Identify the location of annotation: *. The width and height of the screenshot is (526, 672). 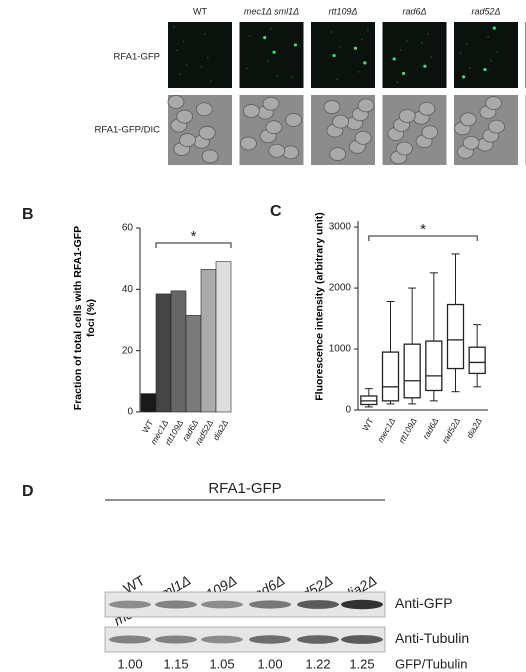
(194, 236).